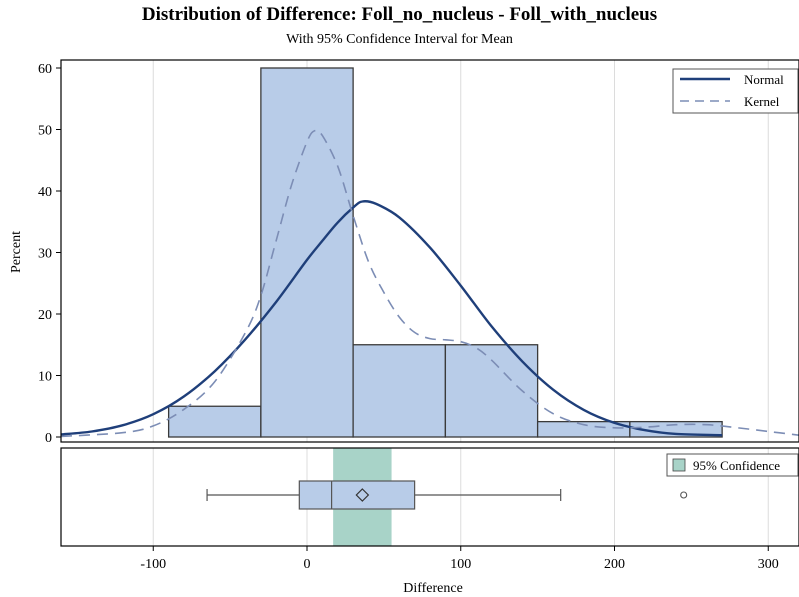 The image size is (799, 597). I want to click on legend-kernel-label: Kernel, so click(762, 101).